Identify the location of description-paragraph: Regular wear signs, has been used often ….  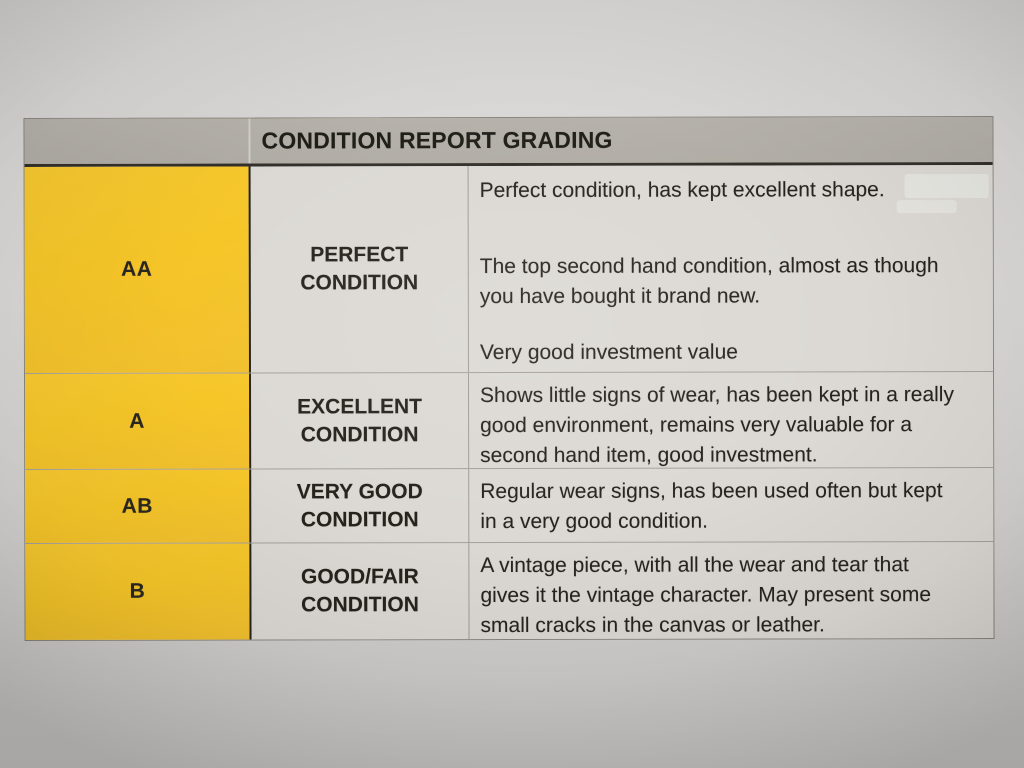
(711, 506).